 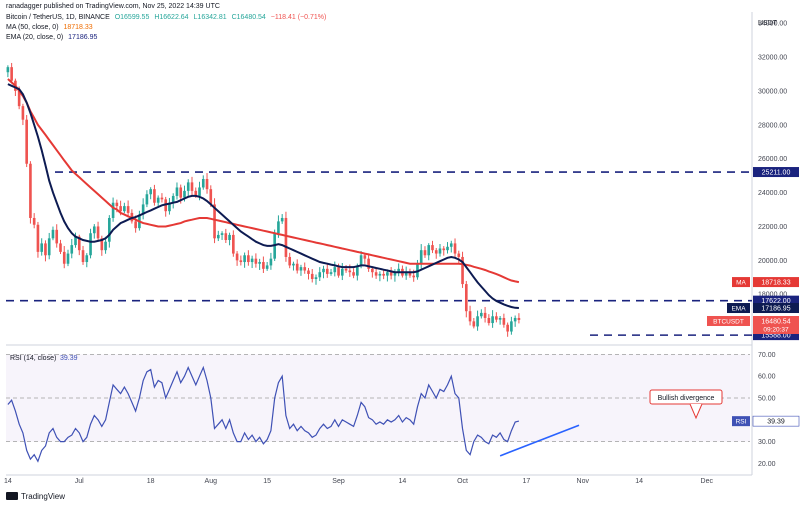 I want to click on rsi-tick-label: 70.00, so click(x=767, y=355).